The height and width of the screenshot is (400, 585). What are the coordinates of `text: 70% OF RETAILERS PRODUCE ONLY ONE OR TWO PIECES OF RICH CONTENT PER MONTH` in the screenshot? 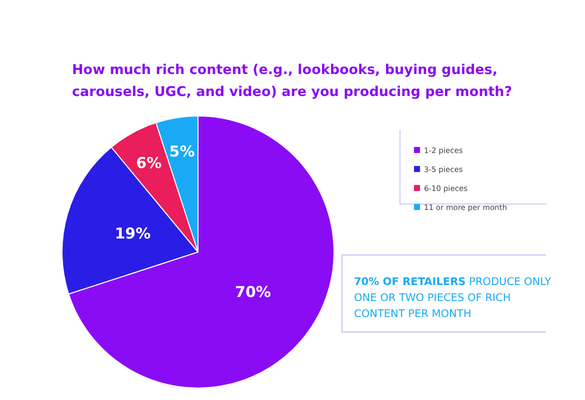 It's located at (453, 298).